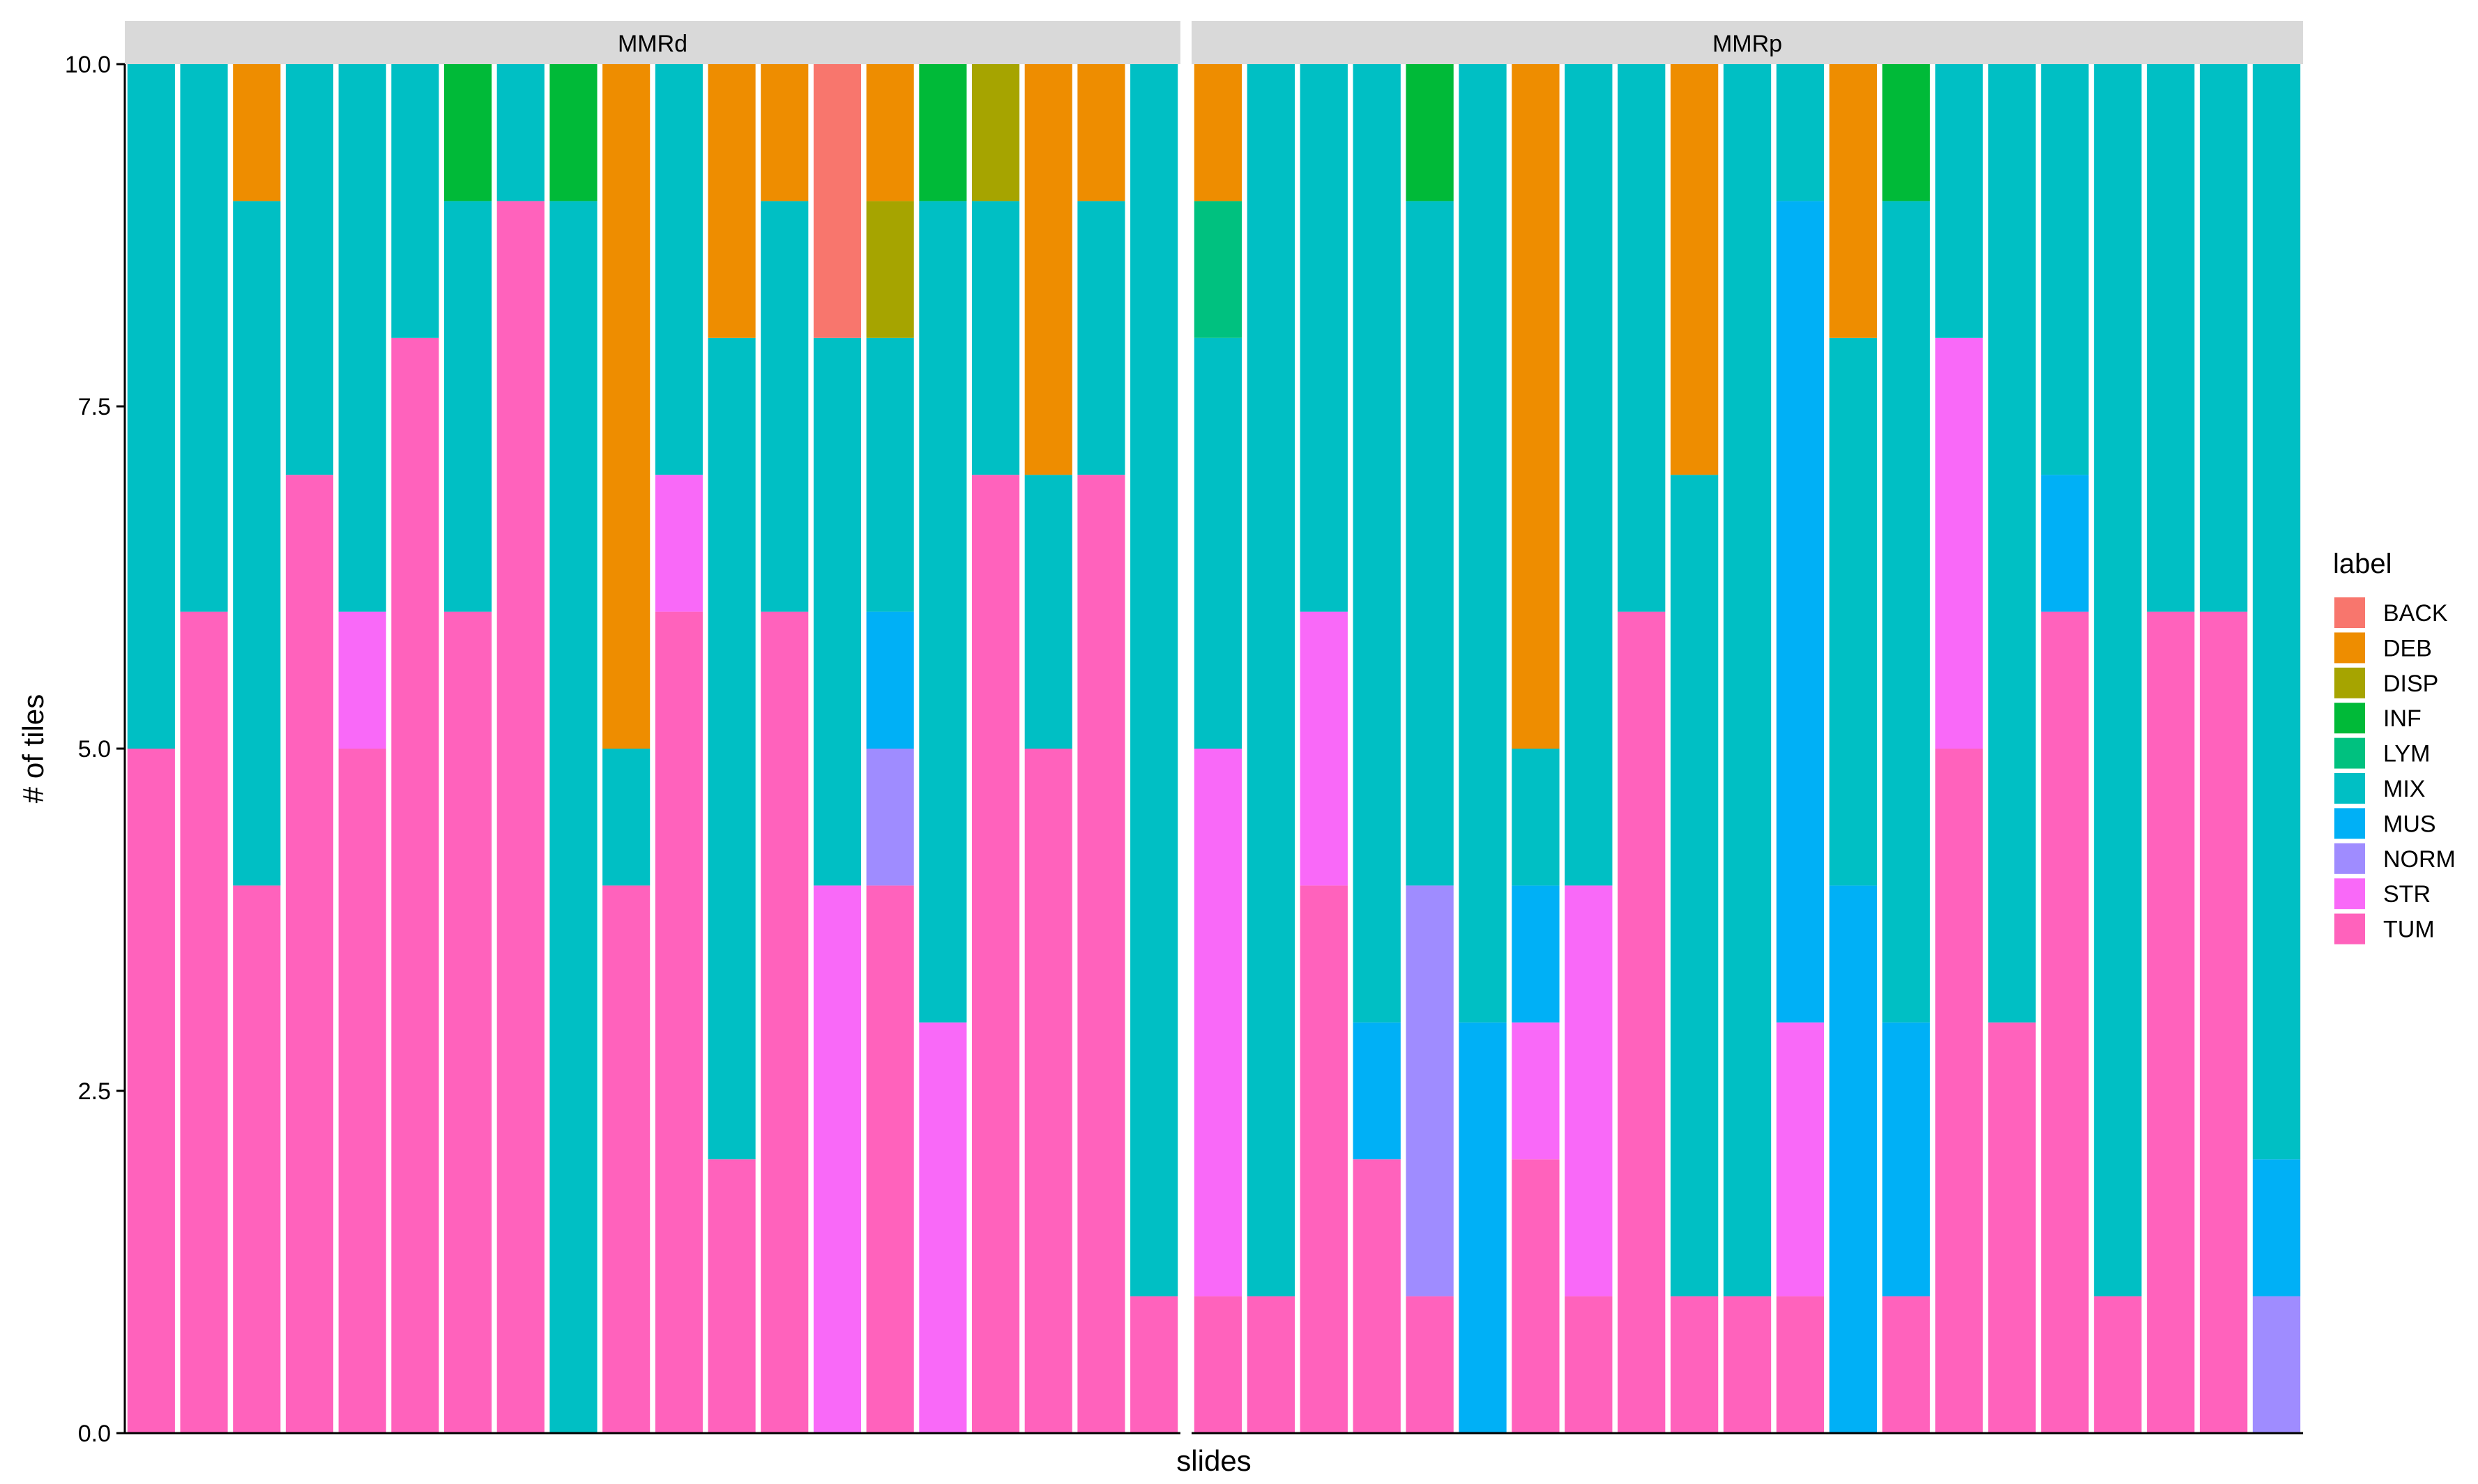 The height and width of the screenshot is (1484, 2478). I want to click on legend-label-lym: LYM, so click(2407, 754).